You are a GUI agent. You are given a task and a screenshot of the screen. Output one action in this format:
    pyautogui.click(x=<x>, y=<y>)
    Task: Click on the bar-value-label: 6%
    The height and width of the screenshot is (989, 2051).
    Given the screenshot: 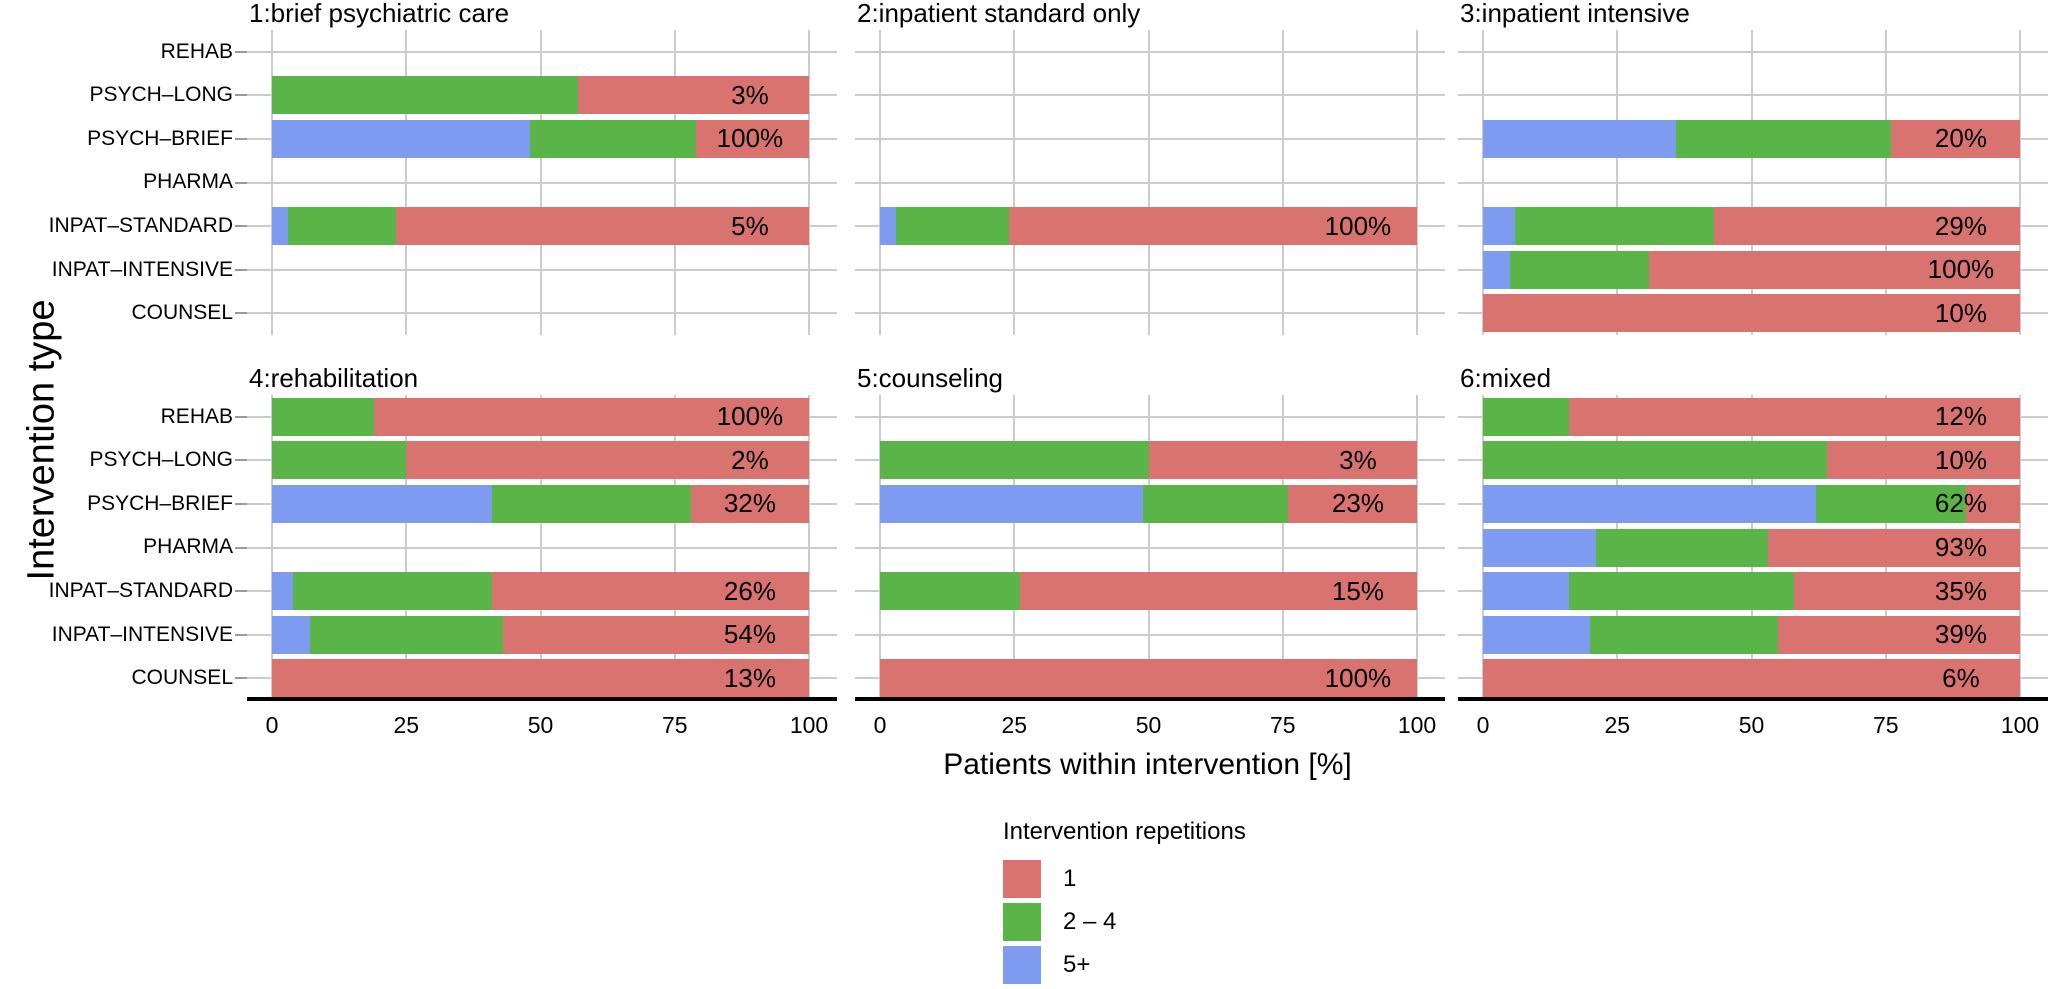 What is the action you would take?
    pyautogui.click(x=1961, y=677)
    